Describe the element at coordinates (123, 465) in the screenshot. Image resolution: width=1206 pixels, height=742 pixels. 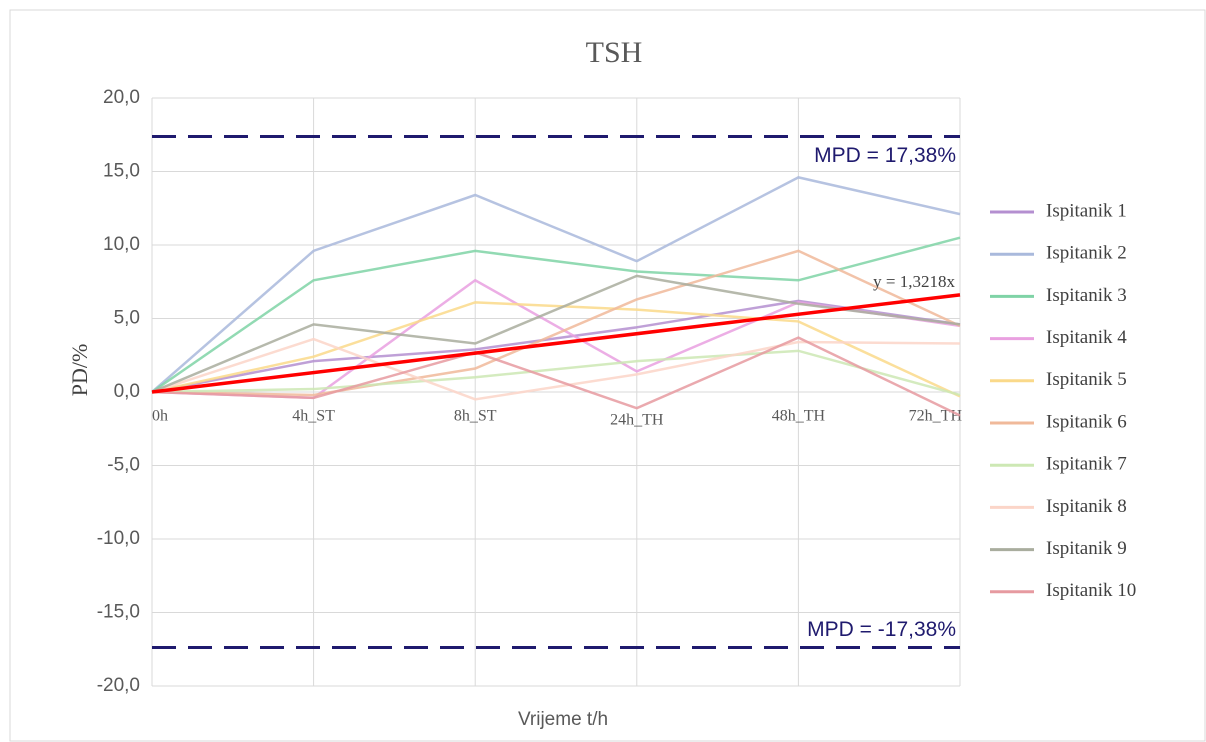
I see `y-tick-label: -5,0` at that location.